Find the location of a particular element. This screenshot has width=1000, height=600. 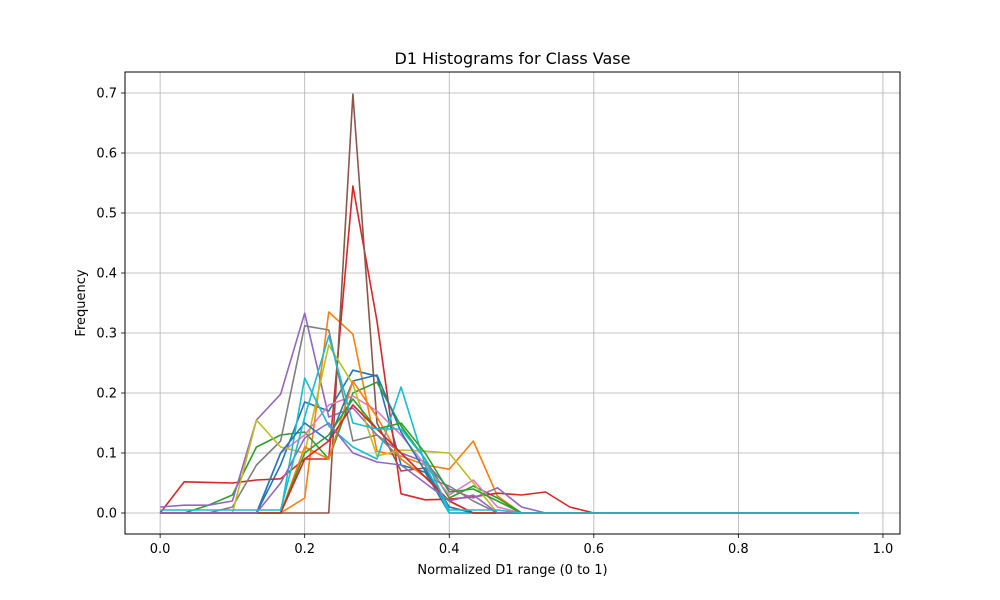

x-tick-label: 1.0 is located at coordinates (883, 549).